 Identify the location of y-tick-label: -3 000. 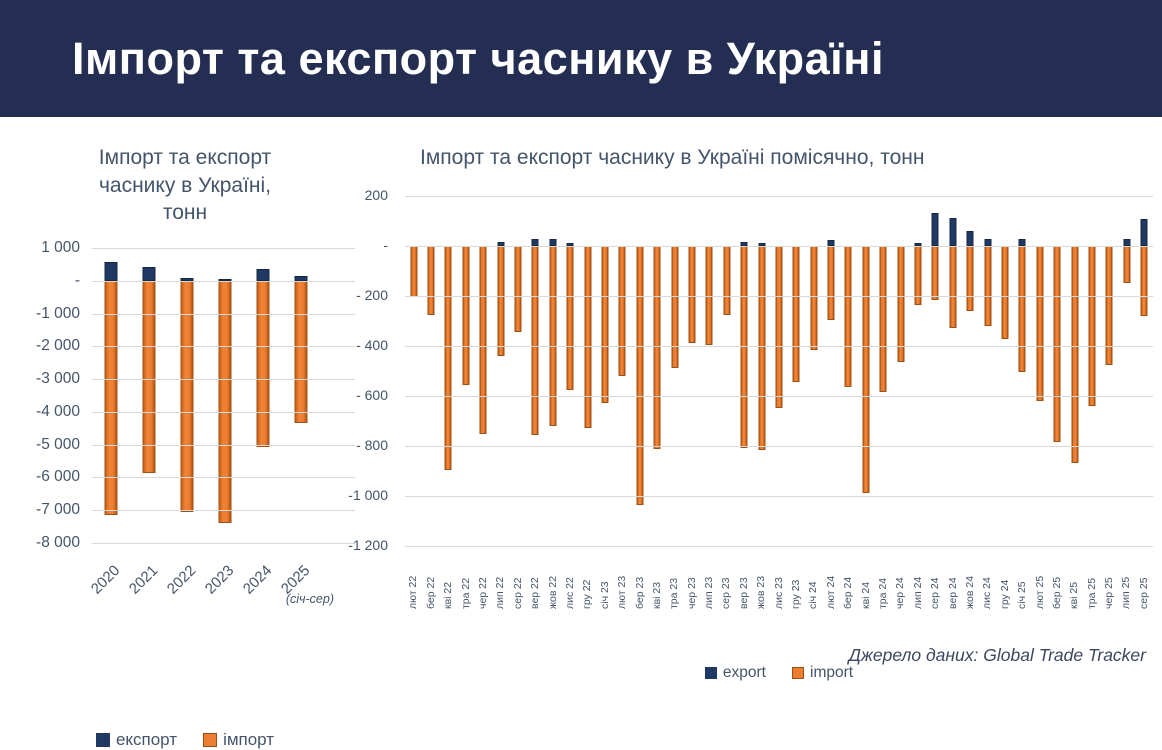
(58, 379).